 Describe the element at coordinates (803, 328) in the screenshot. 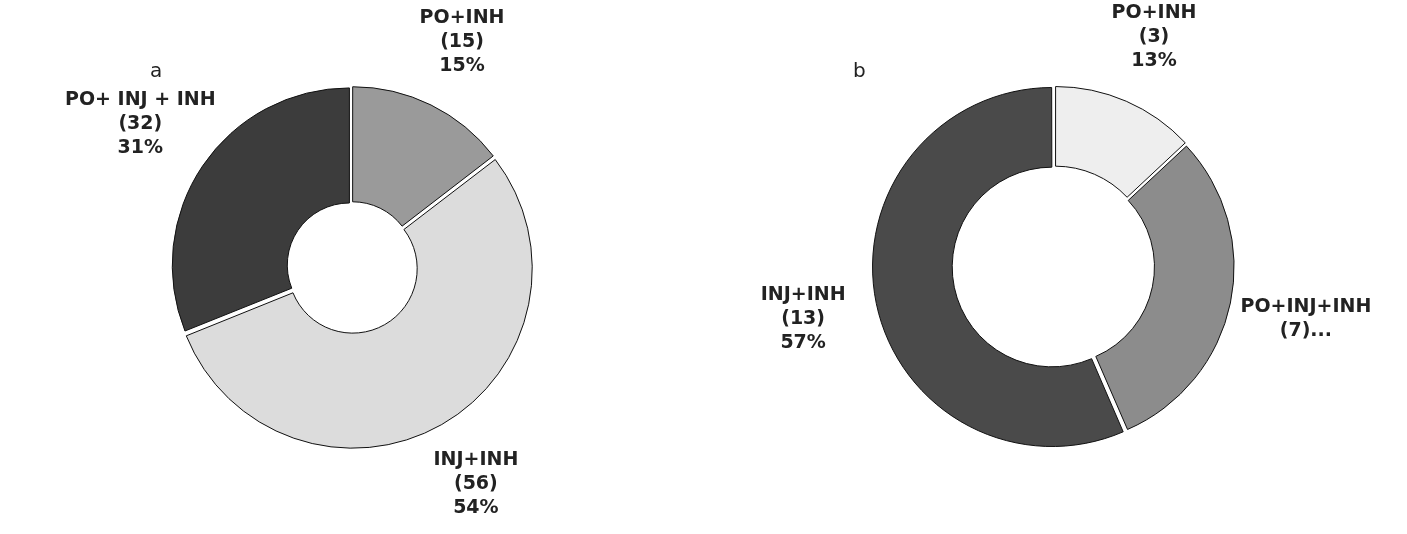

I see `data-label: (13) 57%` at that location.